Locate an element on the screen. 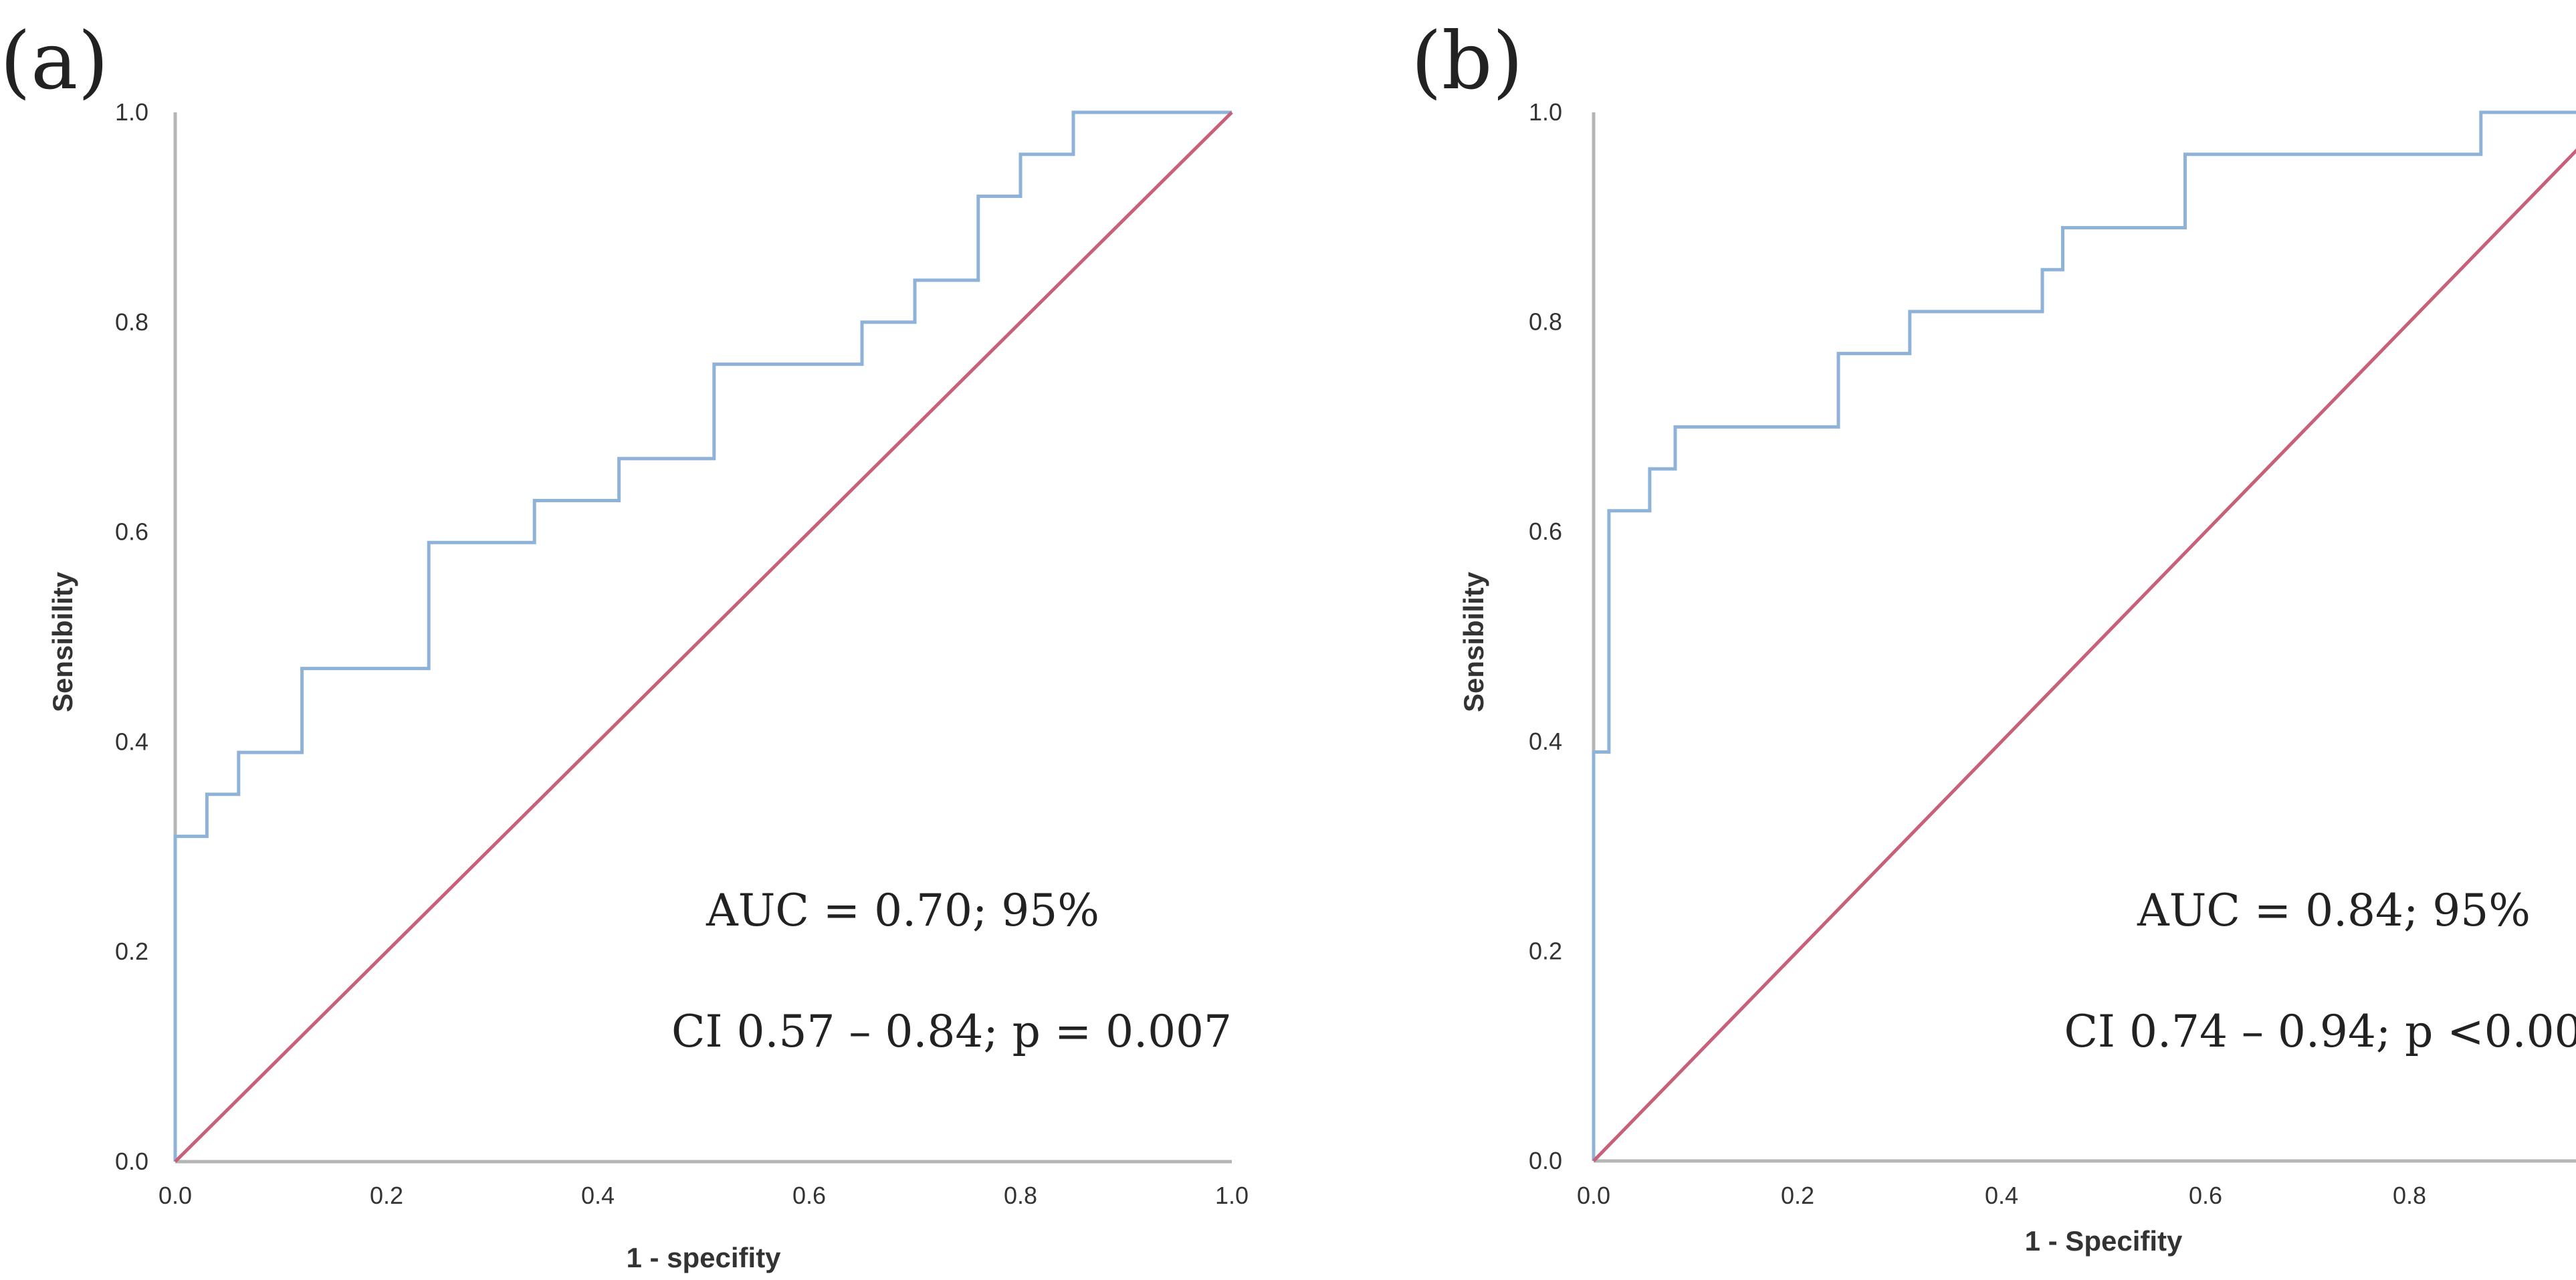 This screenshot has width=2576, height=1280. auc-annotation: AUC = 0.70; 95% is located at coordinates (903, 911).